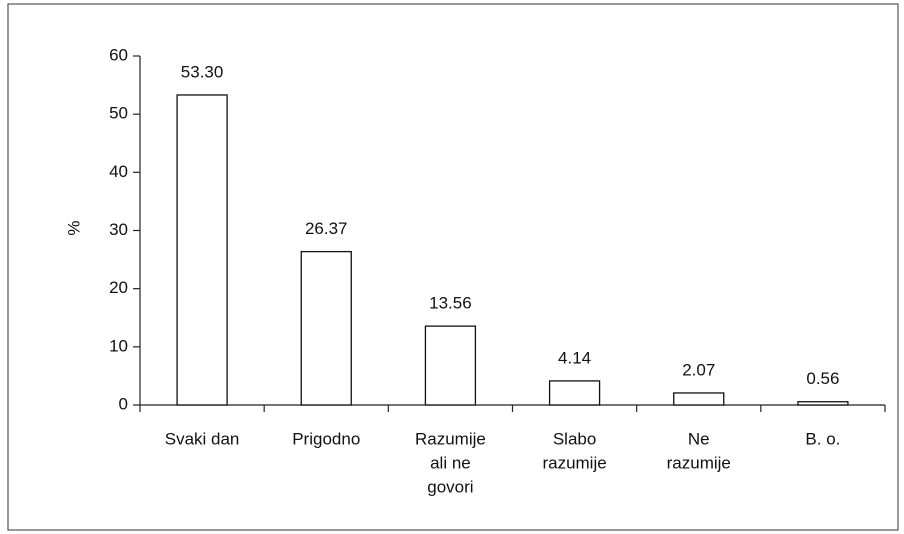 This screenshot has width=904, height=534. I want to click on value-label: 53.30, so click(202, 71).